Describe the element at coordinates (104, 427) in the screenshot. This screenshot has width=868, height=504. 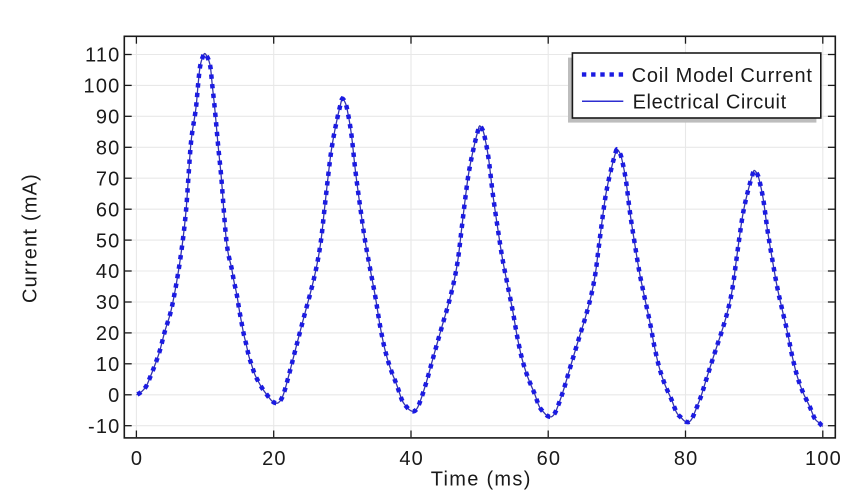
I see `svg-text: -10` at that location.